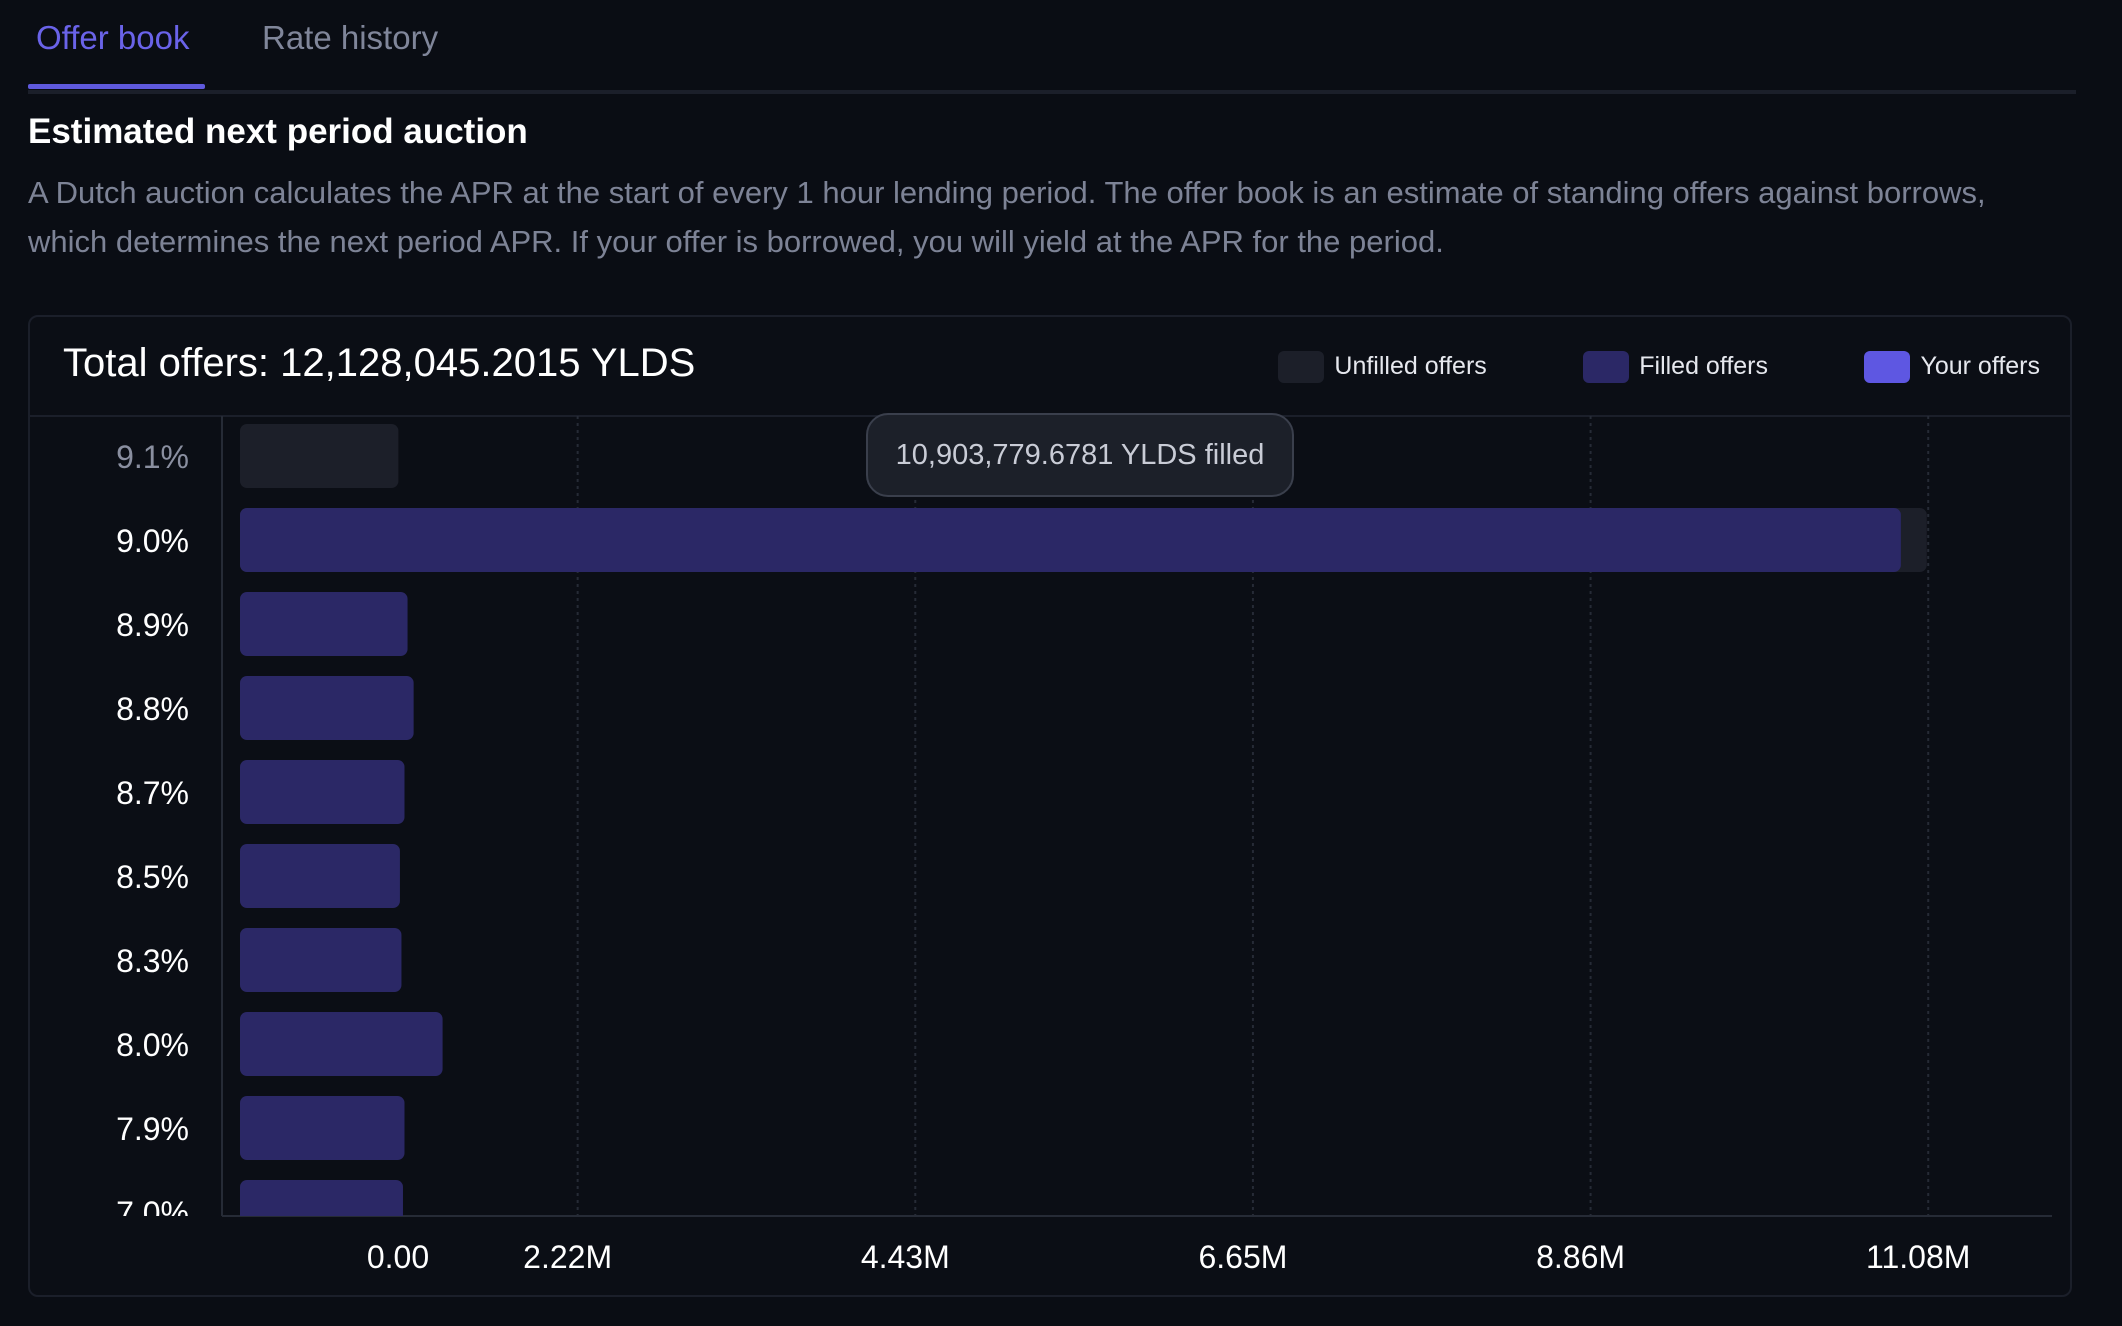 Image resolution: width=2122 pixels, height=1326 pixels. Describe the element at coordinates (321, 960) in the screenshot. I see `bar-filled-8.3%` at that location.